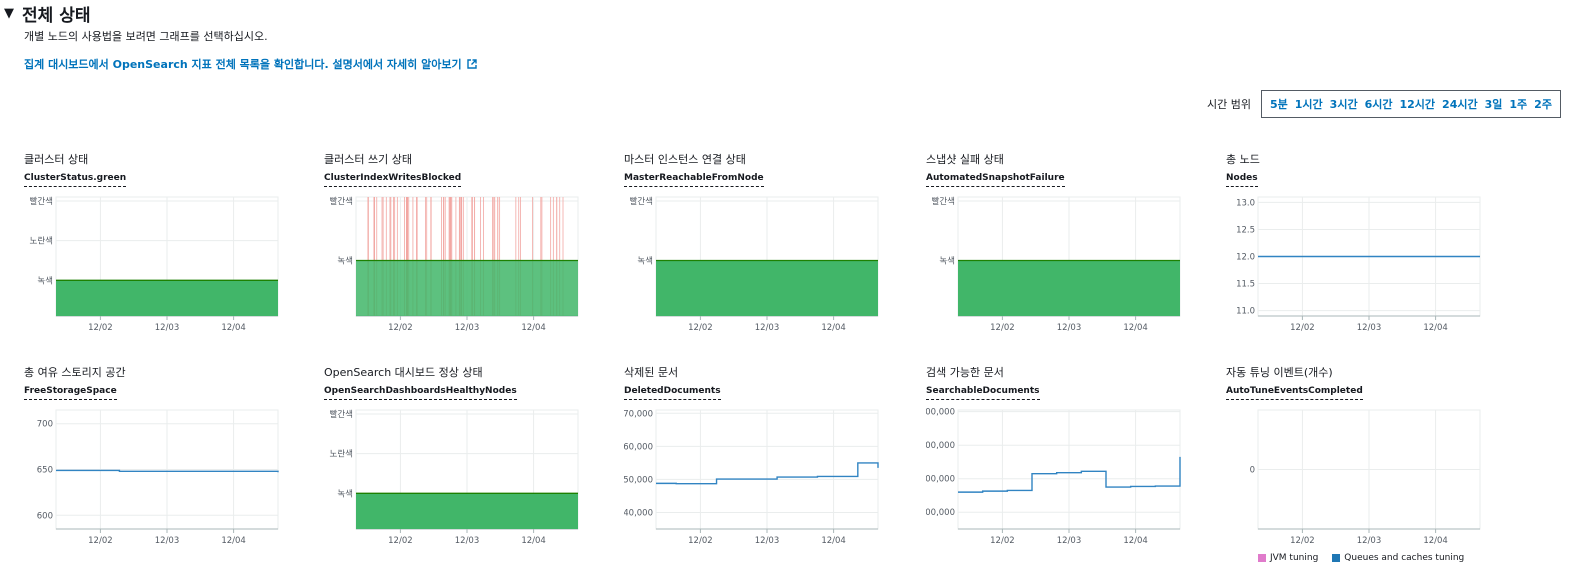  Describe the element at coordinates (1294, 558) in the screenshot. I see `legend-label: JVM tuning` at that location.